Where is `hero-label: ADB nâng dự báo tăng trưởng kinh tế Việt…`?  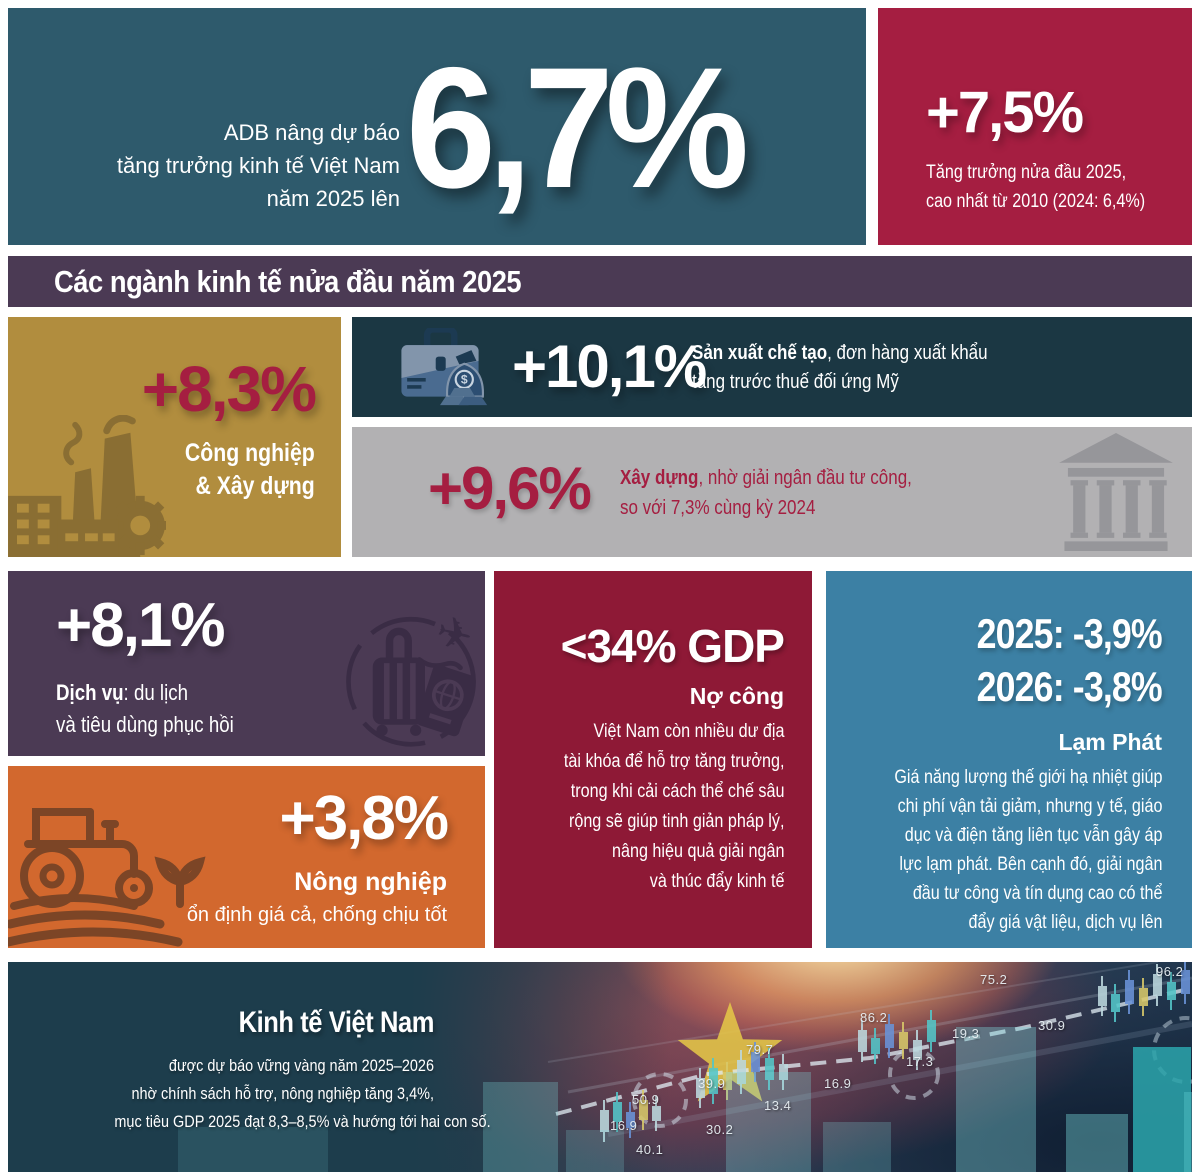 hero-label: ADB nâng dự báo tăng trưởng kinh tế Việt… is located at coordinates (258, 165).